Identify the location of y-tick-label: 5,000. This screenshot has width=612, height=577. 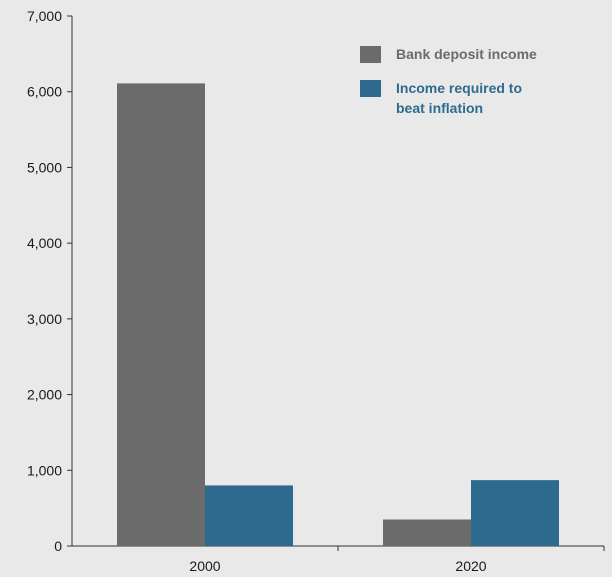
(44, 167).